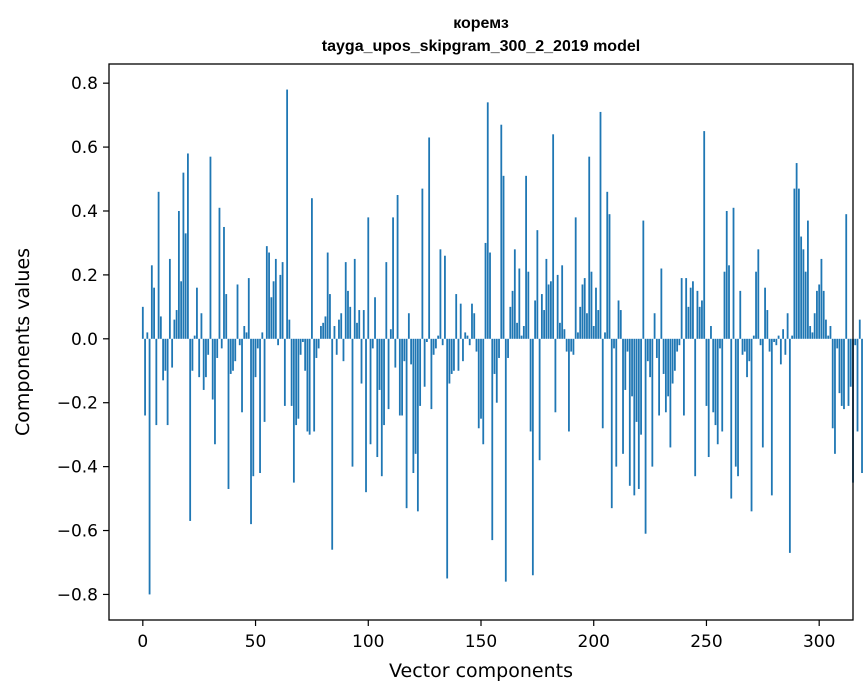 The height and width of the screenshot is (696, 867). What do you see at coordinates (23, 342) in the screenshot?
I see `y-axis-label: Components values` at bounding box center [23, 342].